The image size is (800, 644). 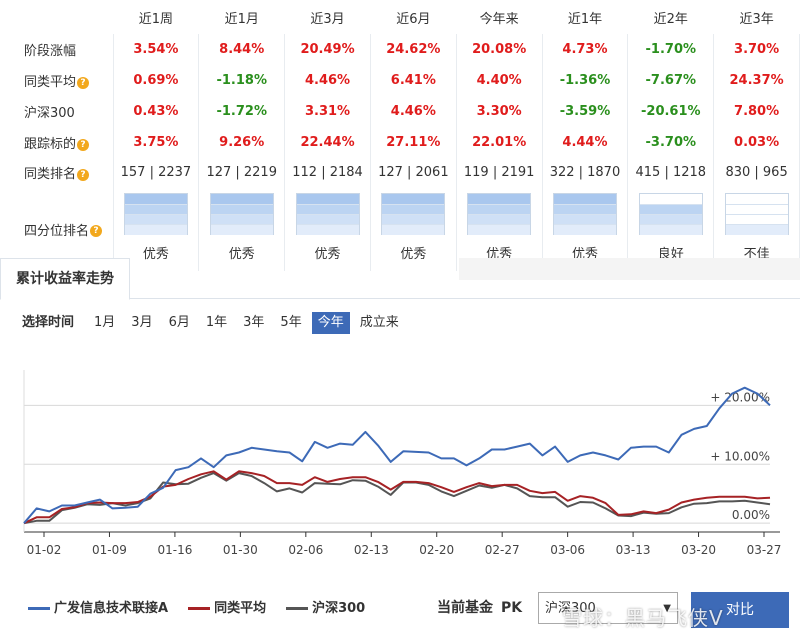 What do you see at coordinates (413, 17) in the screenshot?
I see `period-header: 近6月` at bounding box center [413, 17].